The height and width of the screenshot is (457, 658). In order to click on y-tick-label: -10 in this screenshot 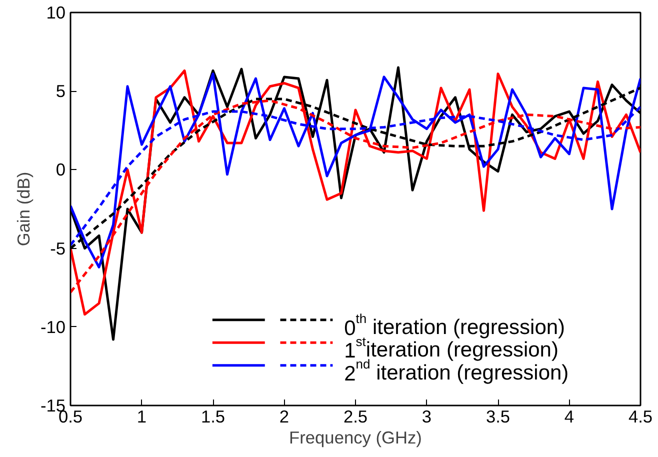, I will do `click(53, 326)`.